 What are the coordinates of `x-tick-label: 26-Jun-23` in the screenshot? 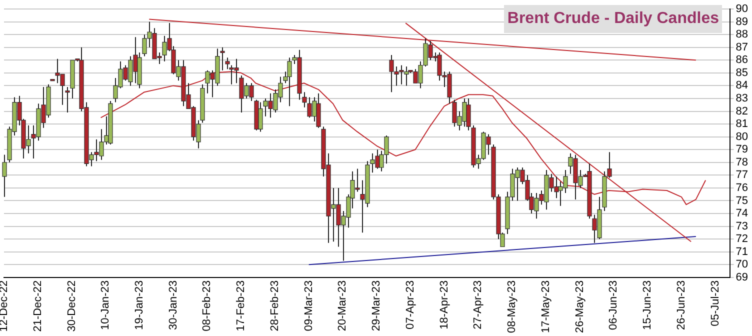 It's located at (681, 305).